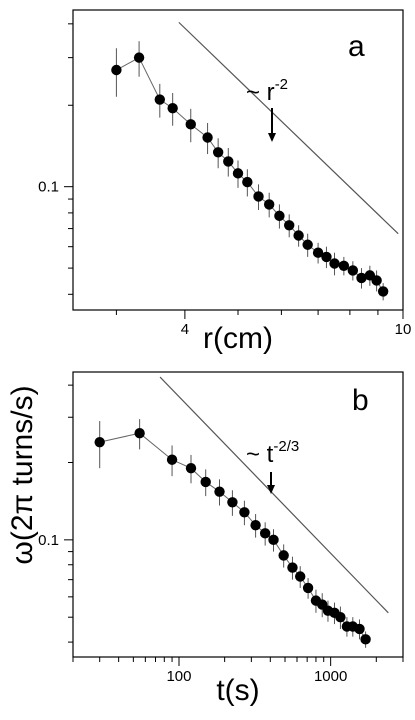 The height and width of the screenshot is (720, 415). Describe the element at coordinates (185, 329) in the screenshot. I see `x-tick-label: 4` at that location.